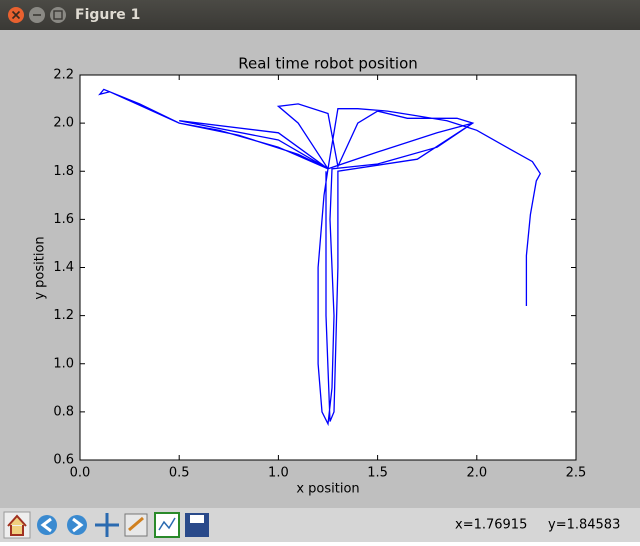 The height and width of the screenshot is (546, 640). I want to click on x-tick-label: 2.0, so click(476, 473).